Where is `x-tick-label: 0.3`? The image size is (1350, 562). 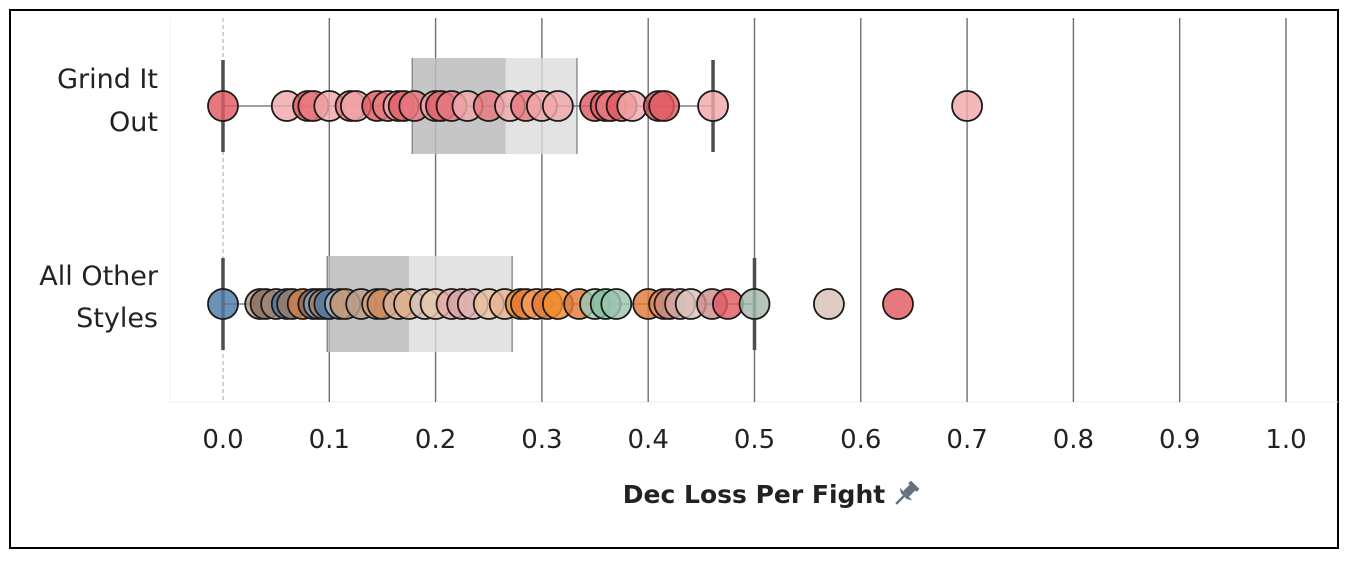
x-tick-label: 0.3 is located at coordinates (541, 440).